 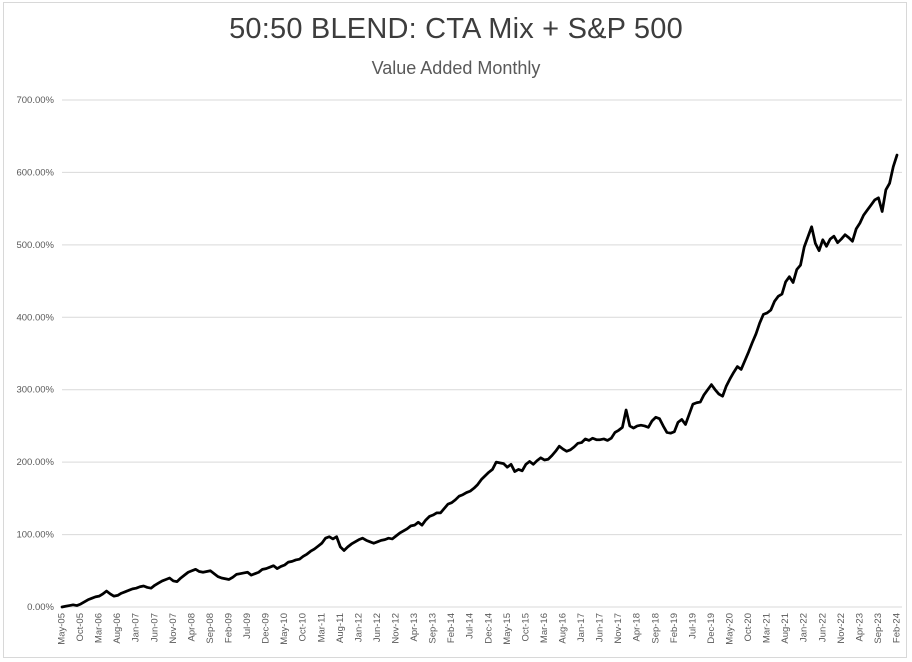 I want to click on y-tick-label: 600.00%, so click(x=35, y=172).